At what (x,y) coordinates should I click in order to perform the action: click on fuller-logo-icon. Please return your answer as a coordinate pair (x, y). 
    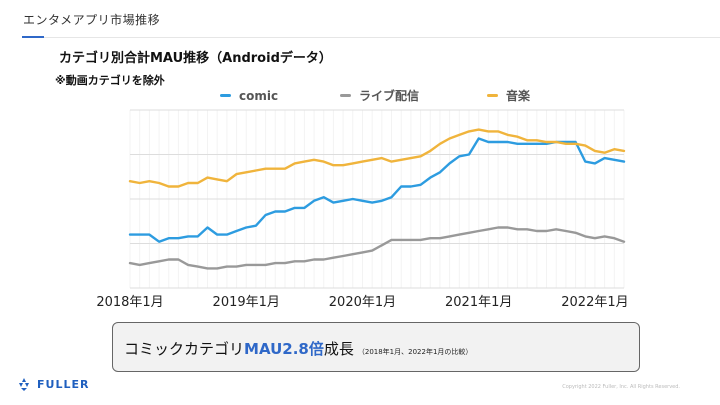
    Looking at the image, I should click on (24, 384).